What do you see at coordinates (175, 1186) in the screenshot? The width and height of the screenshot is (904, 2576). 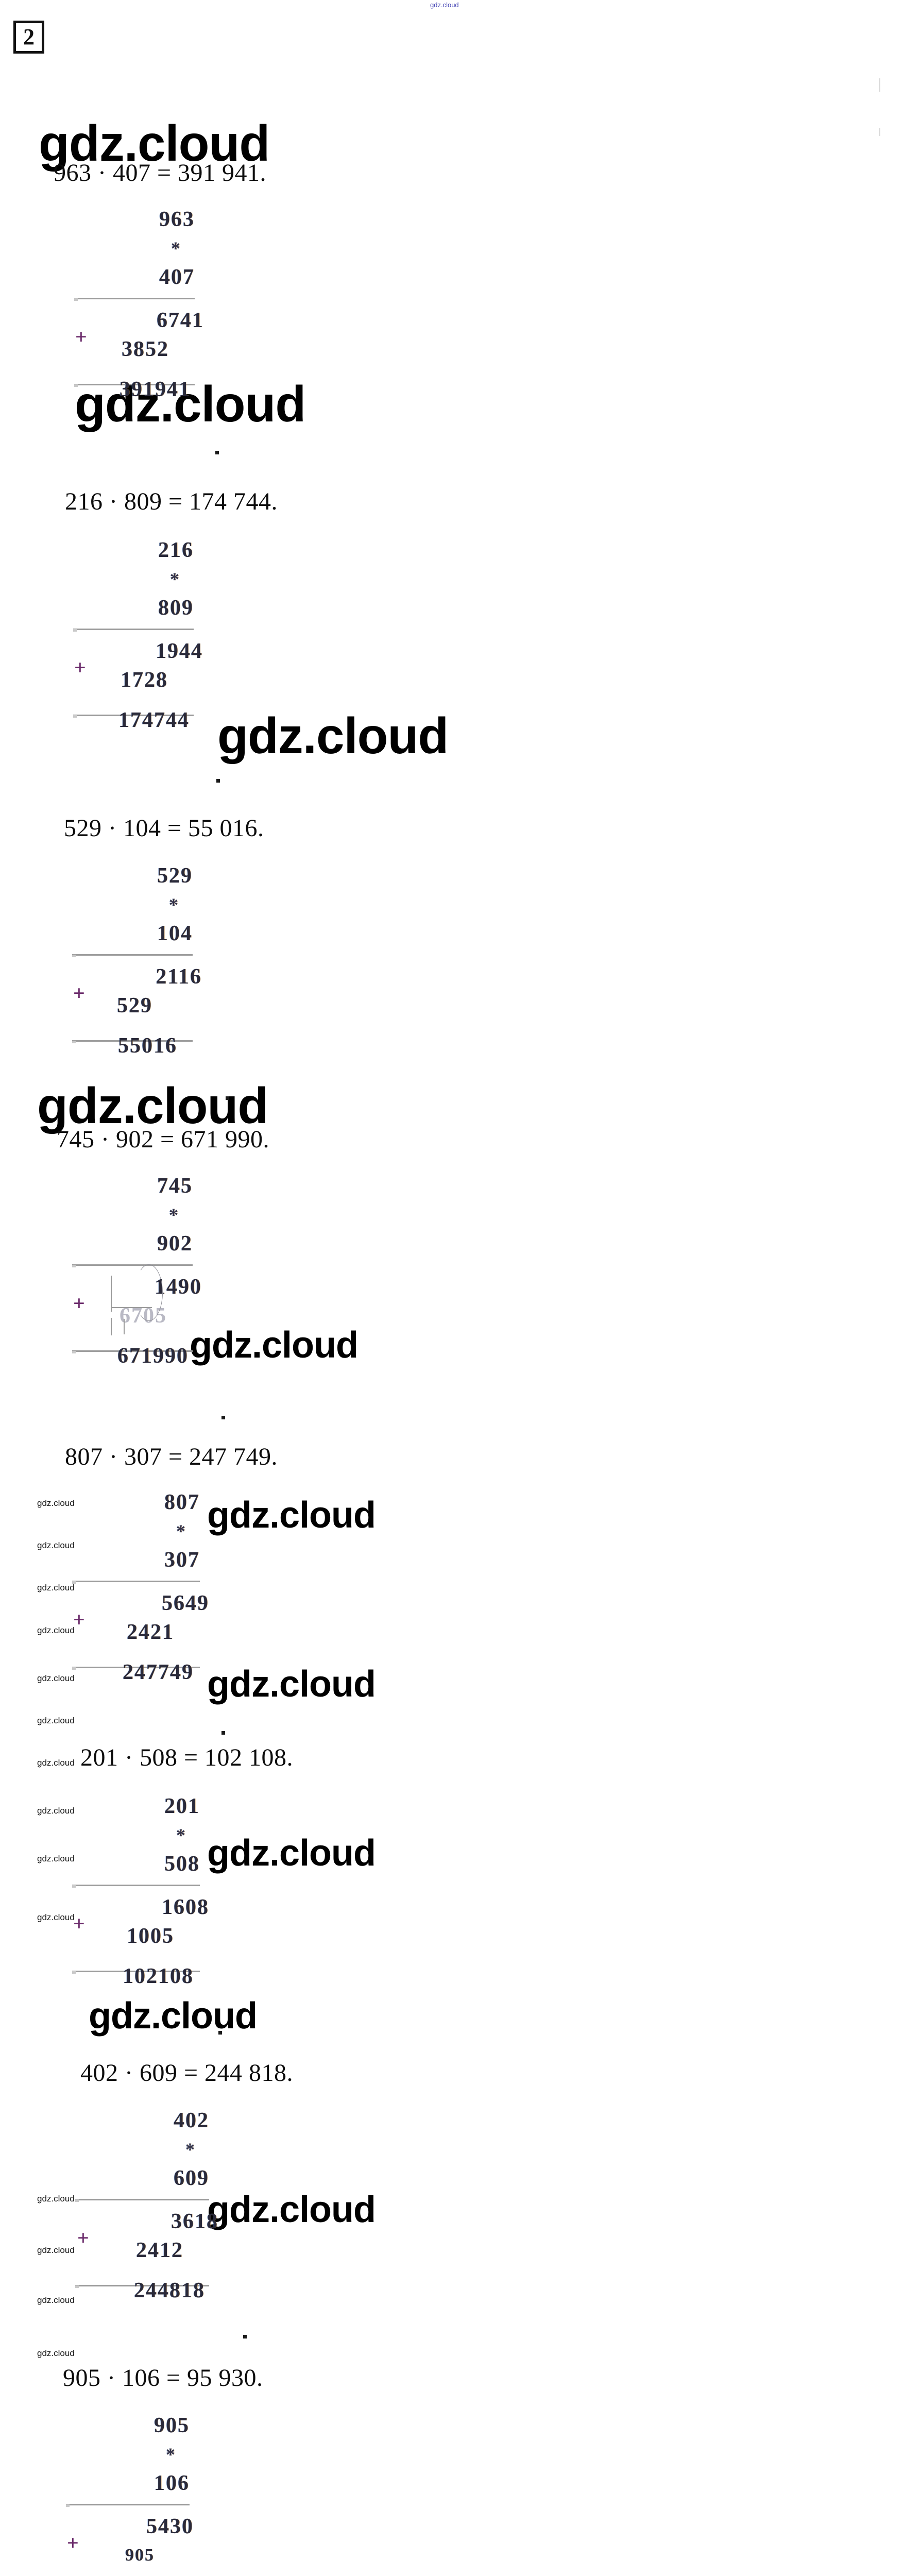 I see `multiplicand-value: 745` at bounding box center [175, 1186].